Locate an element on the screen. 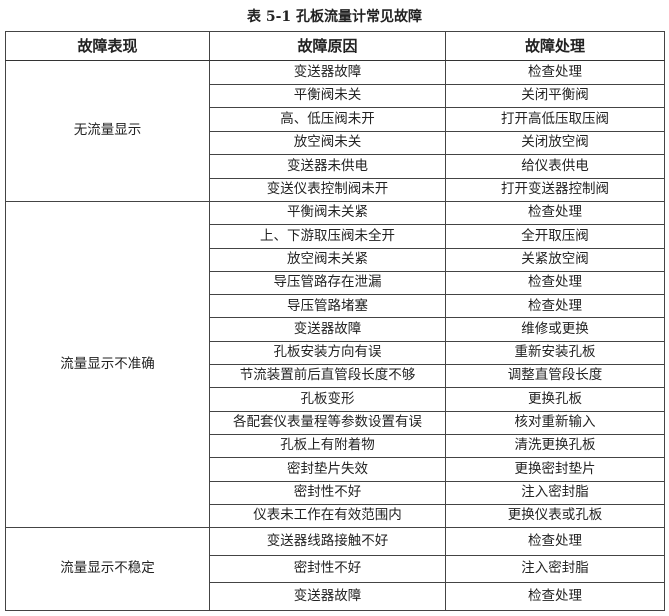 This screenshot has height=616, width=669. action-cell: 关闭放空阀 is located at coordinates (555, 142).